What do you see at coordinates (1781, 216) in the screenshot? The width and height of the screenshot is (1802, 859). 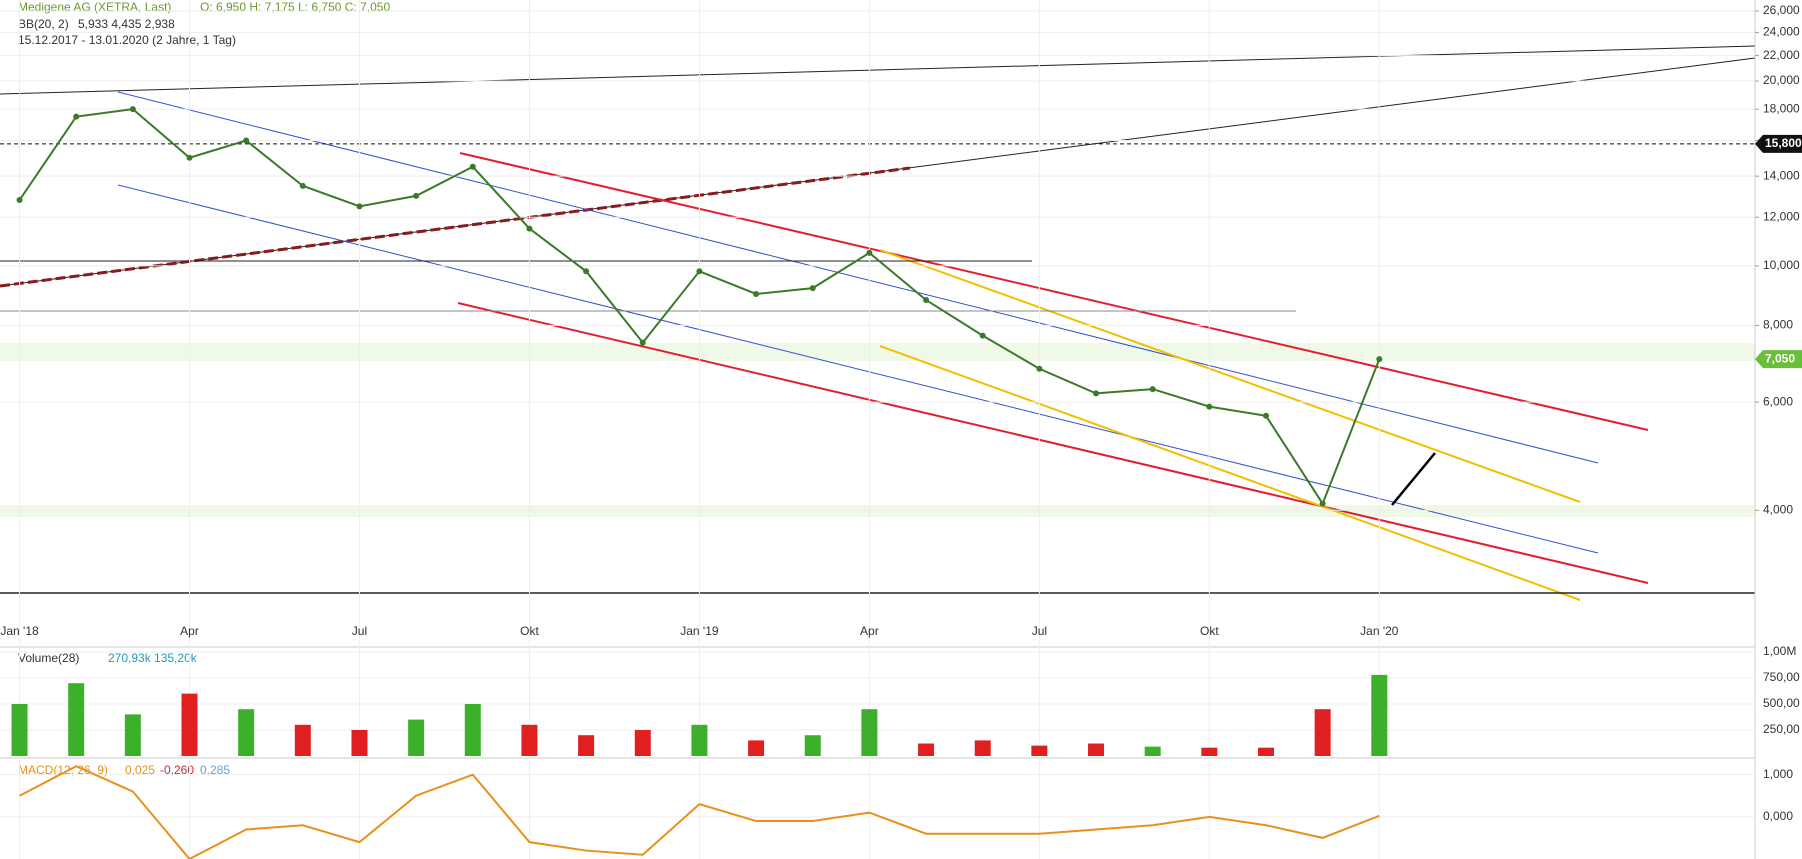 I see `y-tick-label: 12,000` at bounding box center [1781, 216].